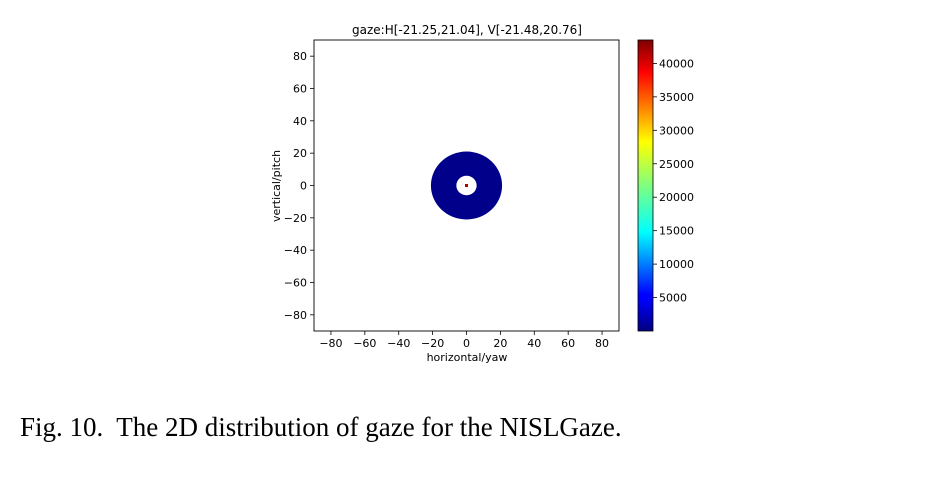 Image resolution: width=945 pixels, height=486 pixels. Describe the element at coordinates (676, 63) in the screenshot. I see `colorbar-tick-label: 40000` at that location.